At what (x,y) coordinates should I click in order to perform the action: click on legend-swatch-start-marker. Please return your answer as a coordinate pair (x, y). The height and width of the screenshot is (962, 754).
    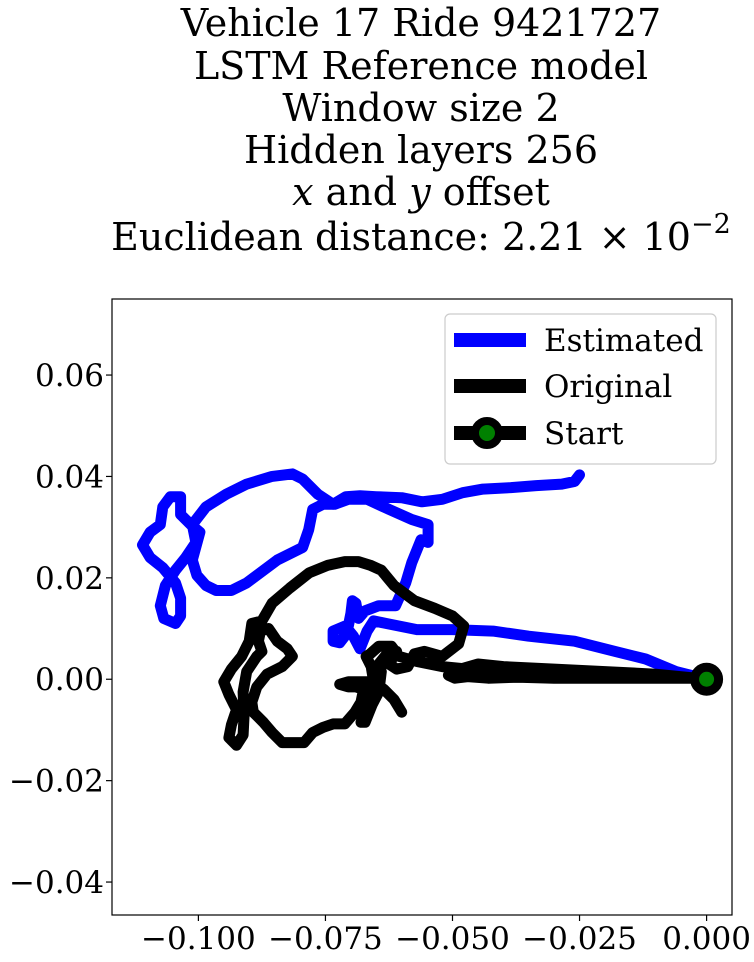
    Looking at the image, I should click on (487, 433).